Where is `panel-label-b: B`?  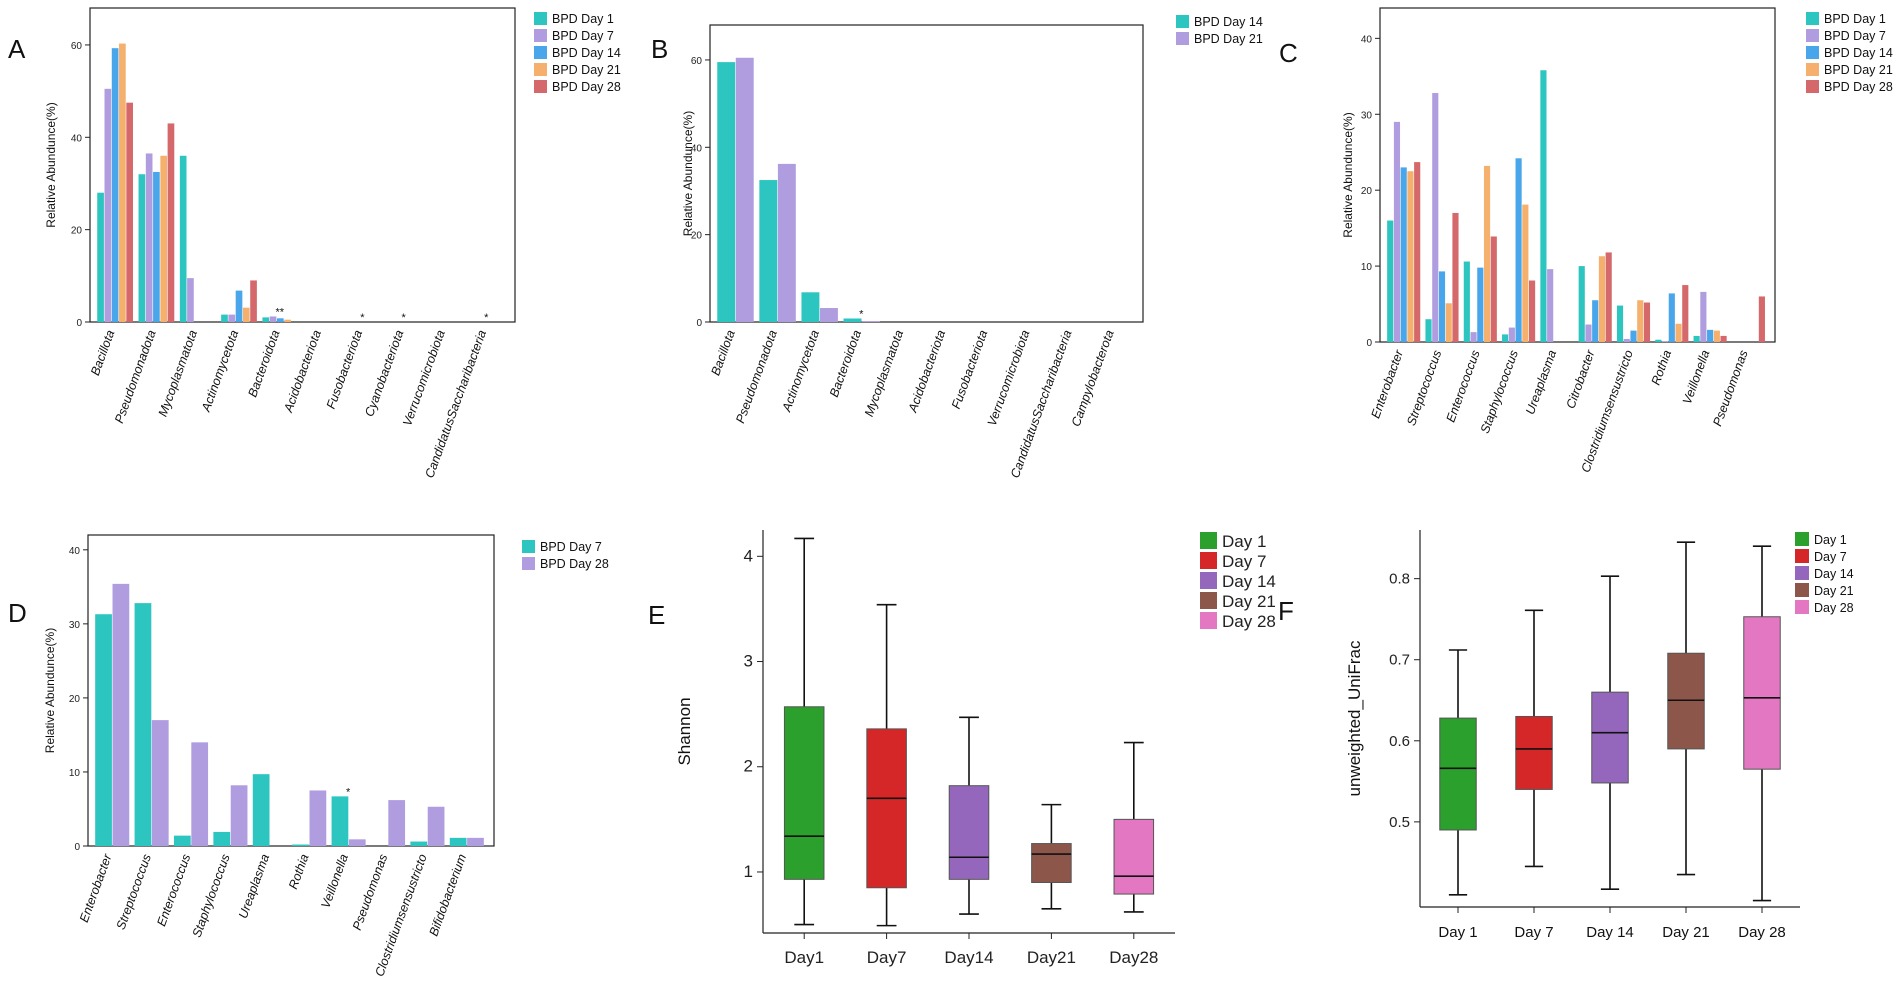 panel-label-b: B is located at coordinates (659, 49).